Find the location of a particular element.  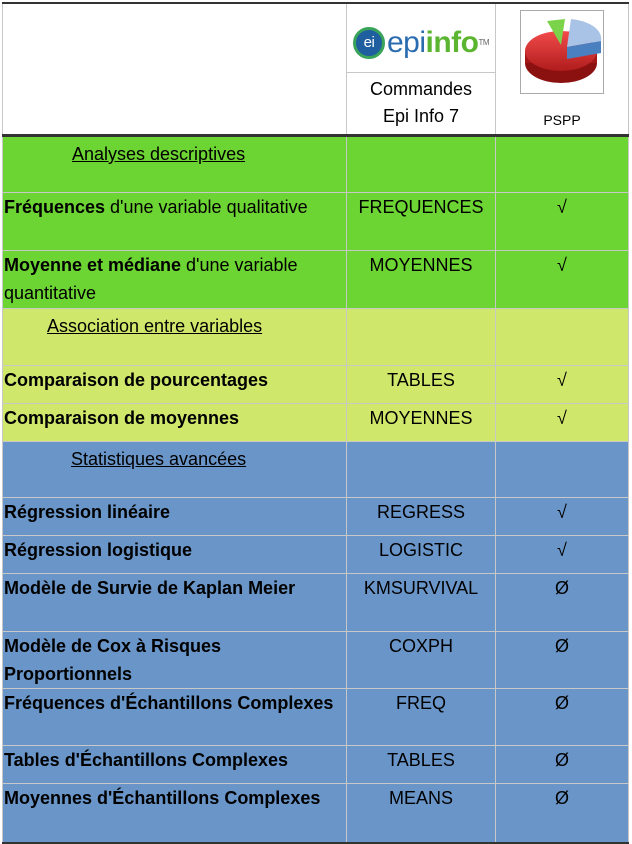

table-row: Tables d'Échantillons Complexes TABLES Ø is located at coordinates (315, 764).